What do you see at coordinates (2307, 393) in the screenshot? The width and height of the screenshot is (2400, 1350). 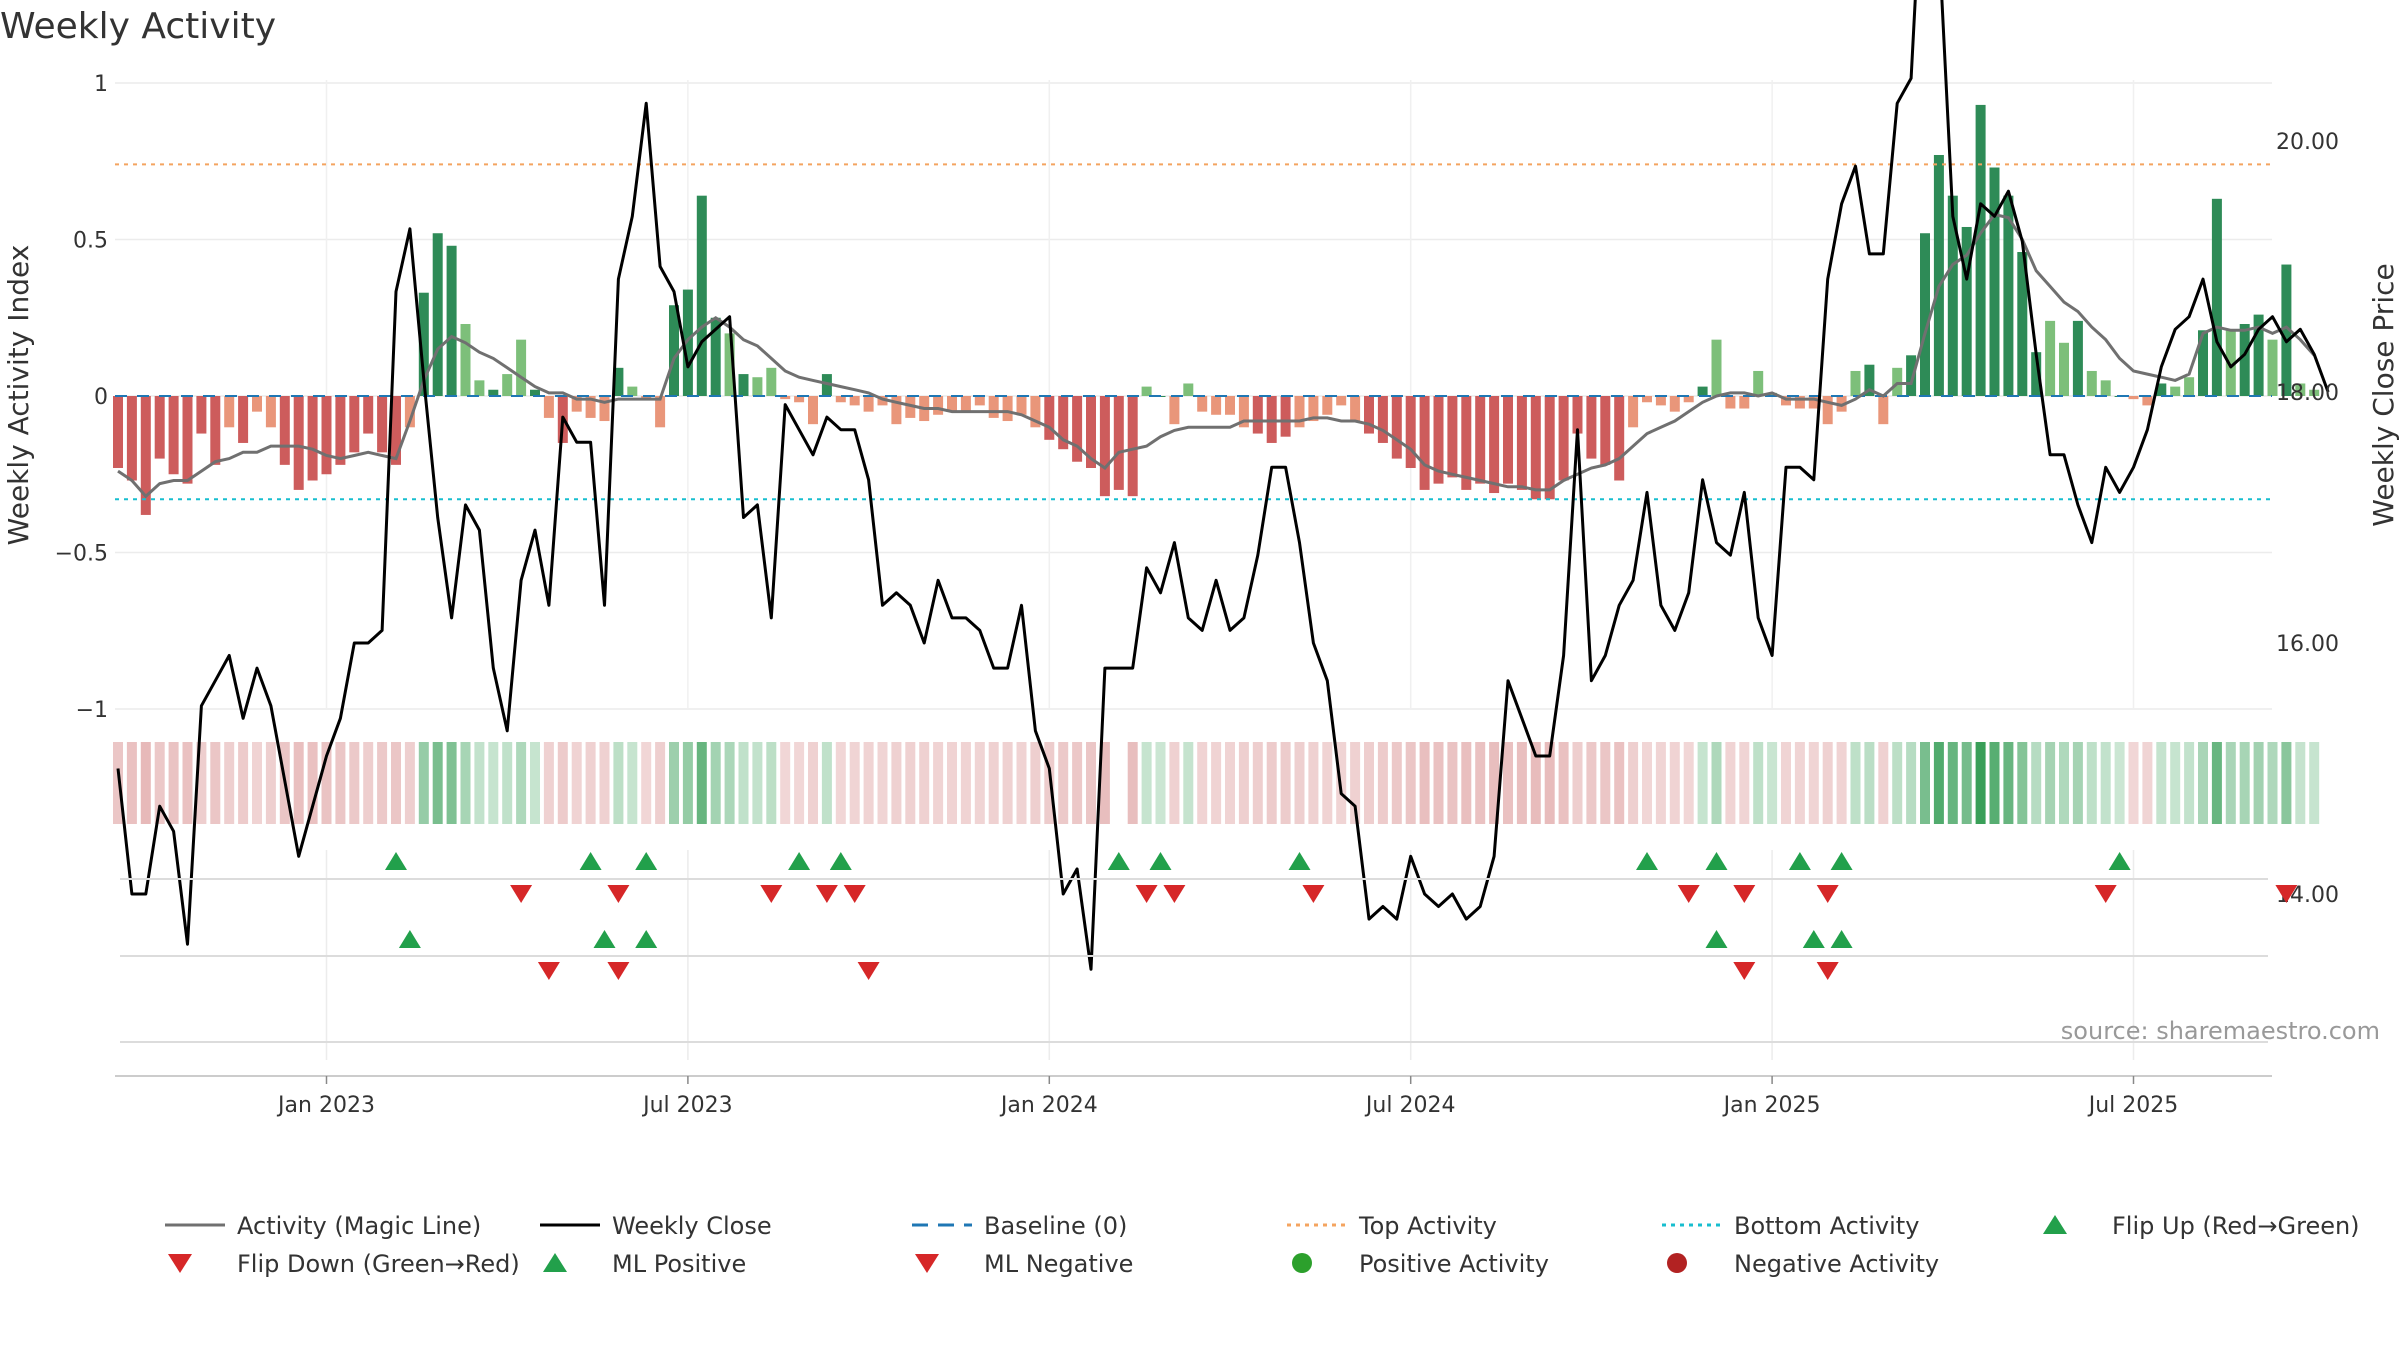 I see `right-tick-label: 18.00` at bounding box center [2307, 393].